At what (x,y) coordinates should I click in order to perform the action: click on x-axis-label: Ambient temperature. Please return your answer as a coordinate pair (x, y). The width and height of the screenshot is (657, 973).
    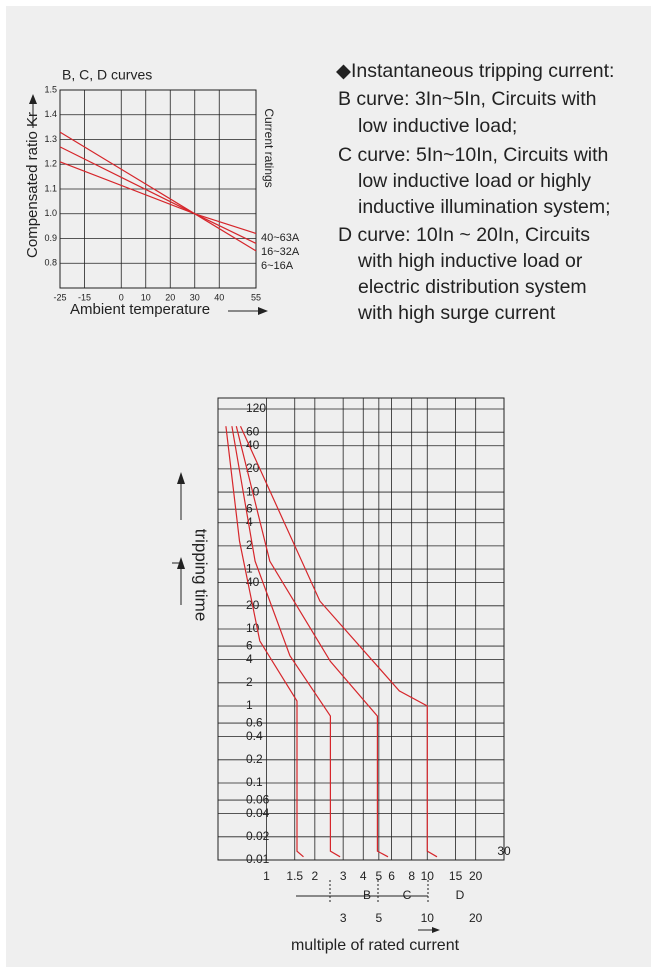
    Looking at the image, I should click on (140, 309).